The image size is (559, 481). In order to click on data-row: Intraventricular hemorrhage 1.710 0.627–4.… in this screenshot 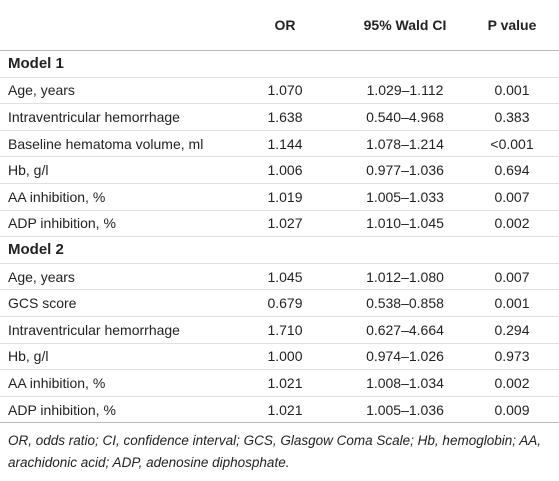, I will do `click(279, 330)`.